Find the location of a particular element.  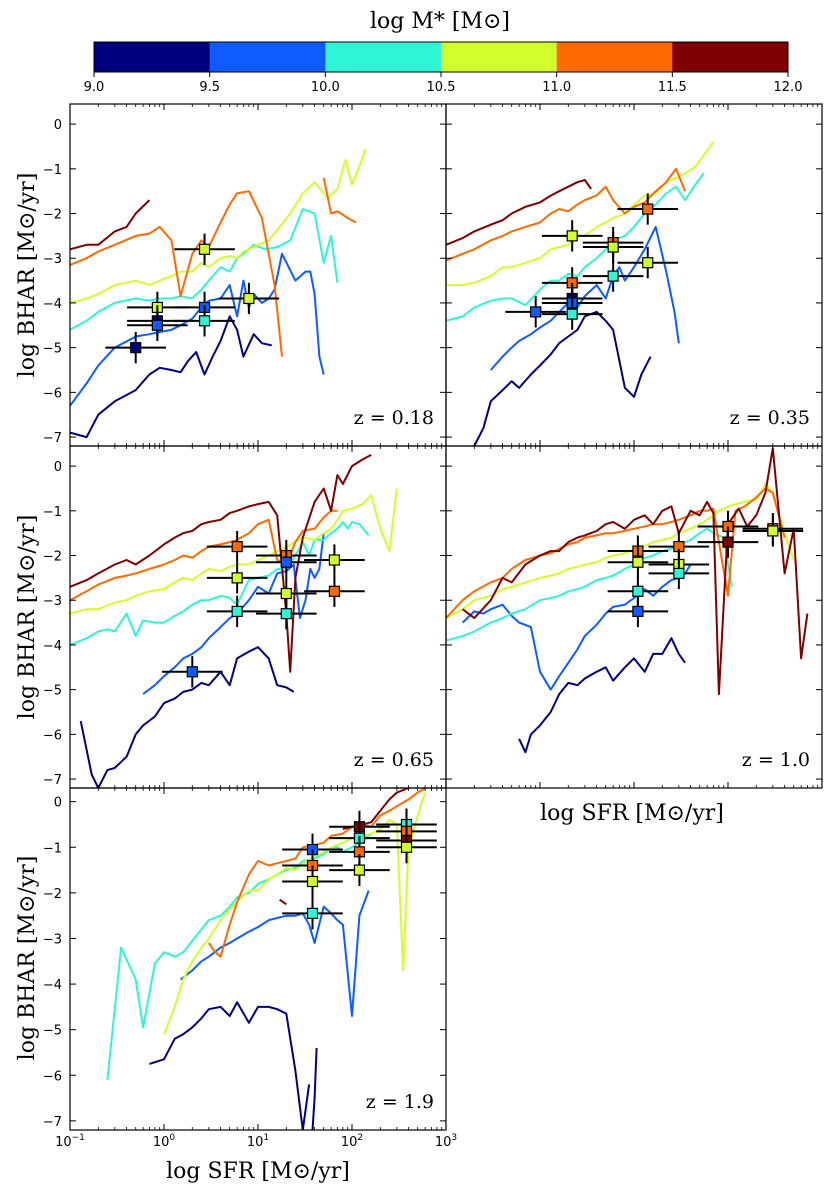

panel-z018: 0 −1 −2 −3 −4 −5 −6 −7 z = 0.18 is located at coordinates (245, 275).